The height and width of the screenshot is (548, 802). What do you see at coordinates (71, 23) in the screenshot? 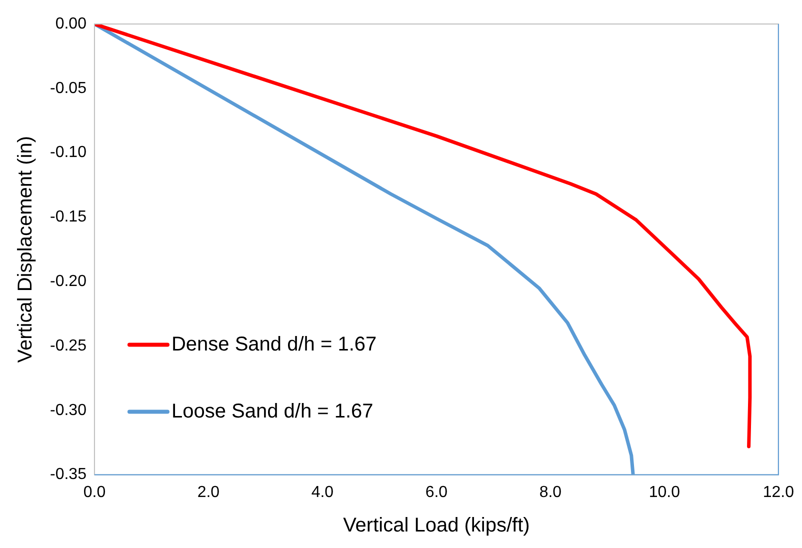
I see `y-tick-label: 0.00` at bounding box center [71, 23].